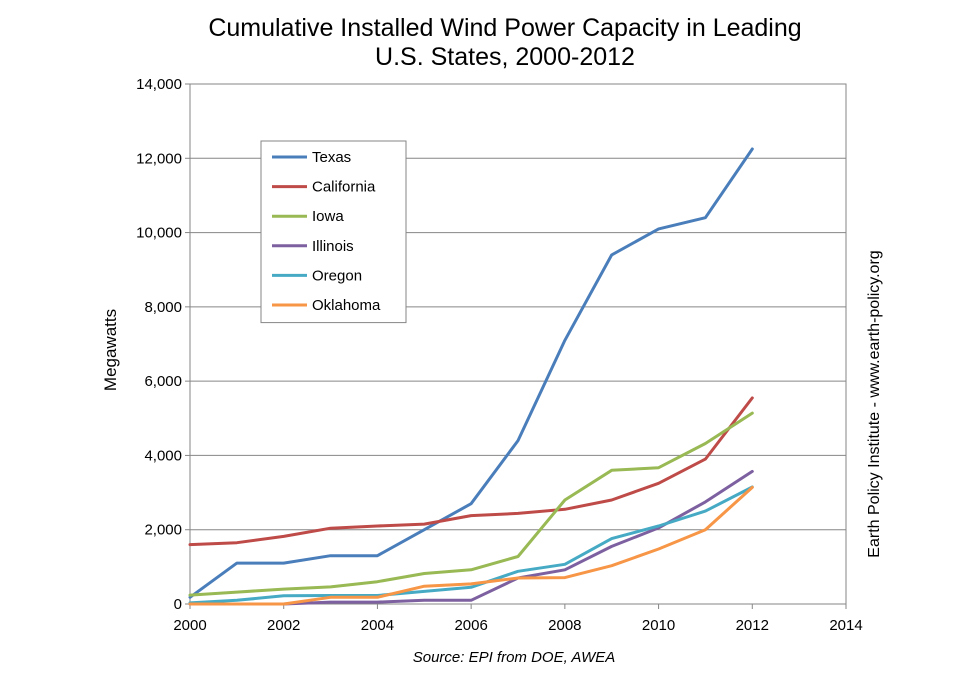  Describe the element at coordinates (377, 625) in the screenshot. I see `x-tick-label: 2004` at that location.